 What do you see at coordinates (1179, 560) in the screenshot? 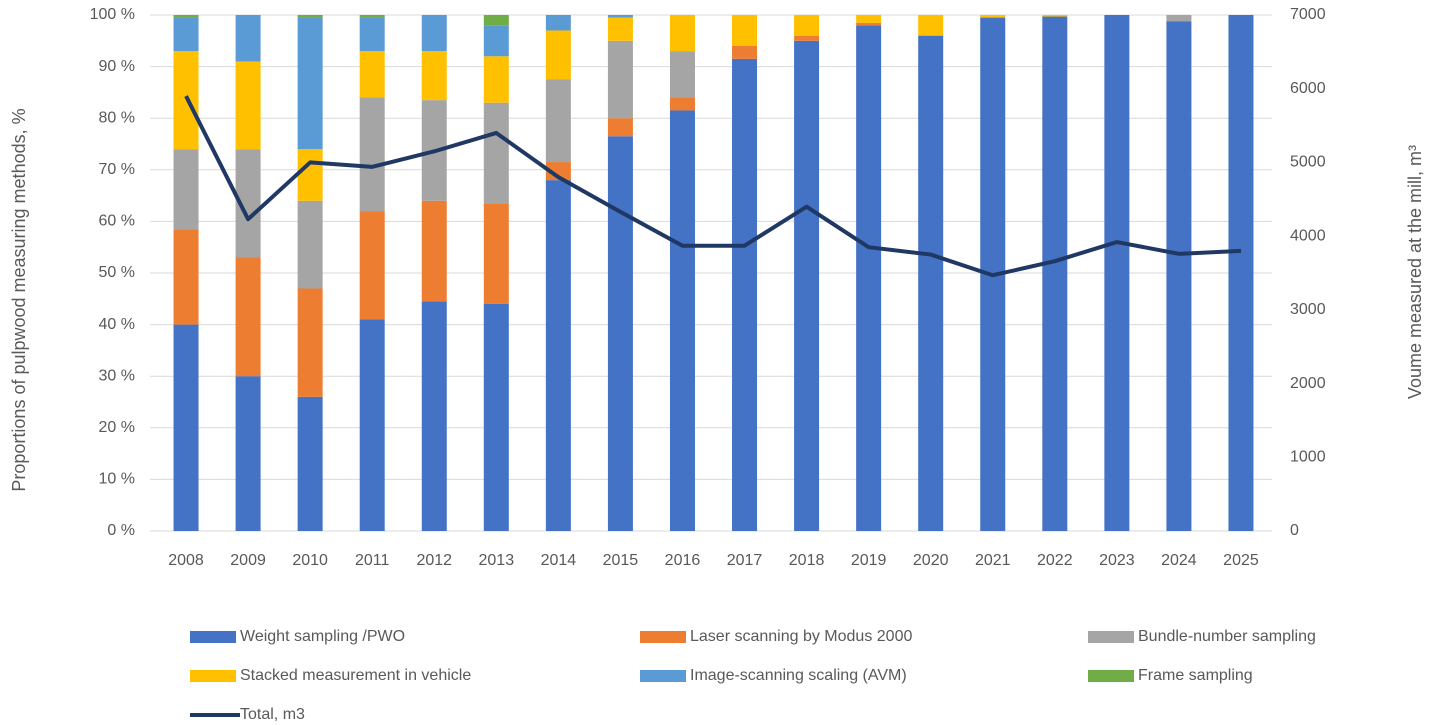
I see `x-tick-label: 2024` at bounding box center [1179, 560].